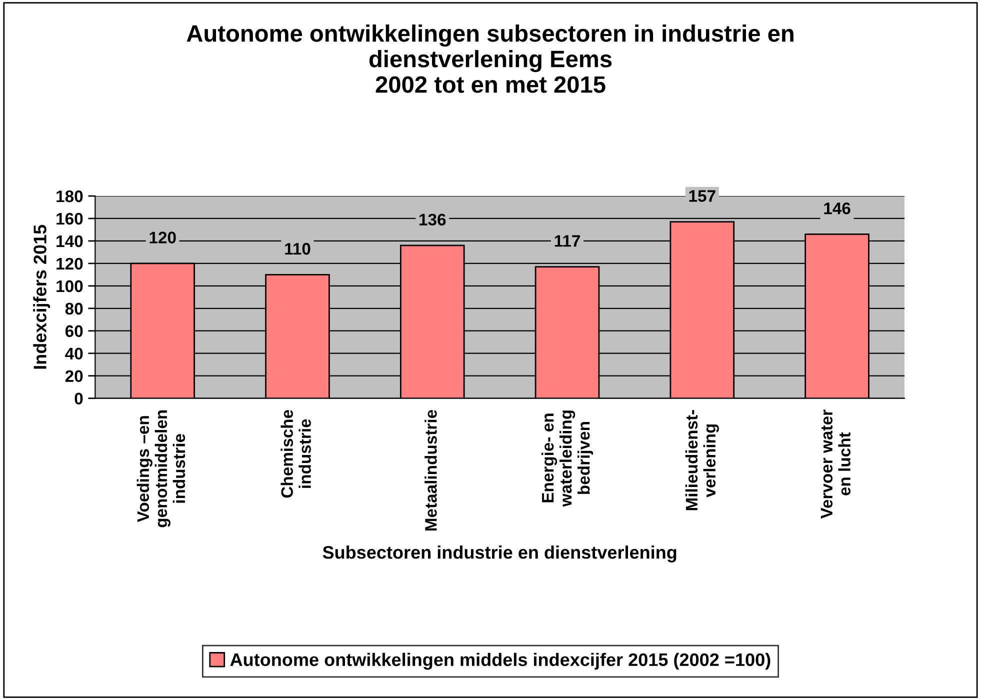 This screenshot has width=981, height=700. I want to click on y-tick-label: 60, so click(74, 331).